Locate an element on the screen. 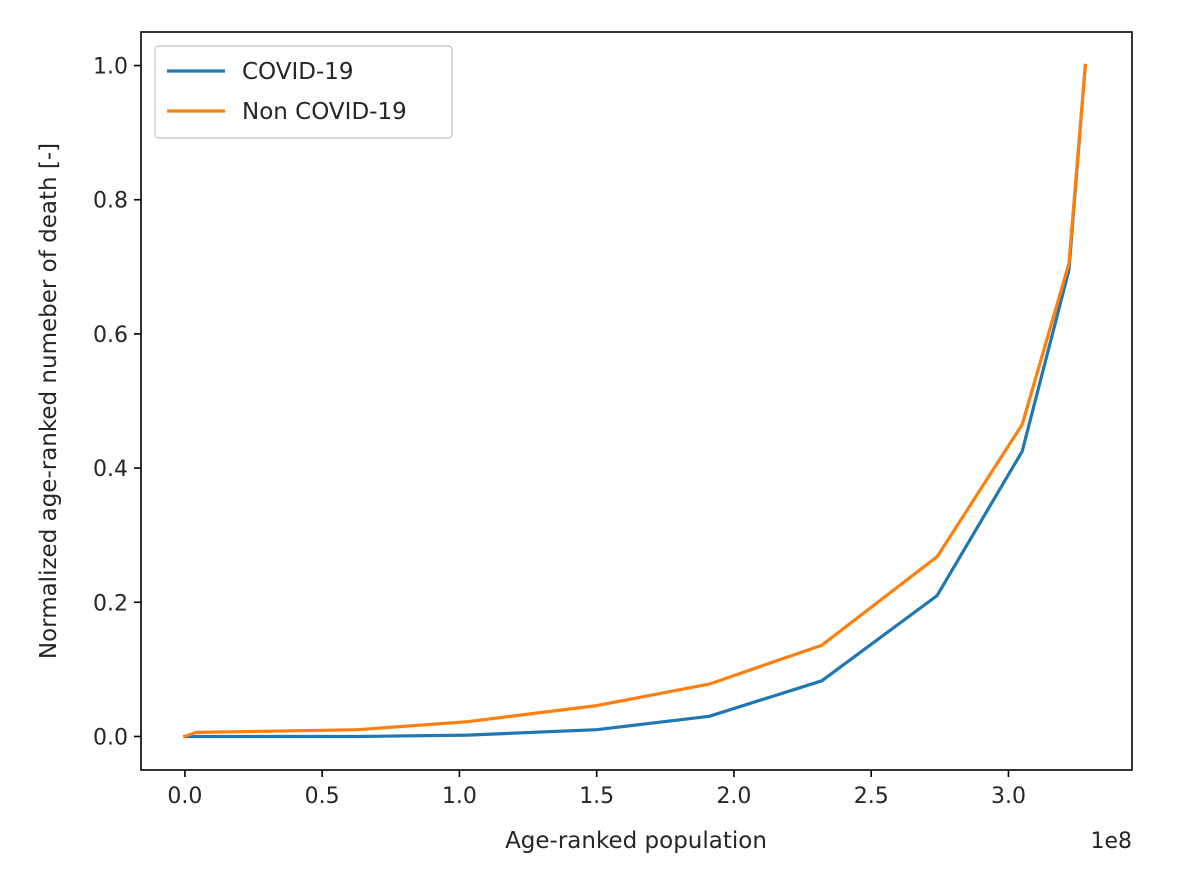  y-axis: 0.0 0.2 0.4 0.6 0.8 1.0 is located at coordinates (117, 402).